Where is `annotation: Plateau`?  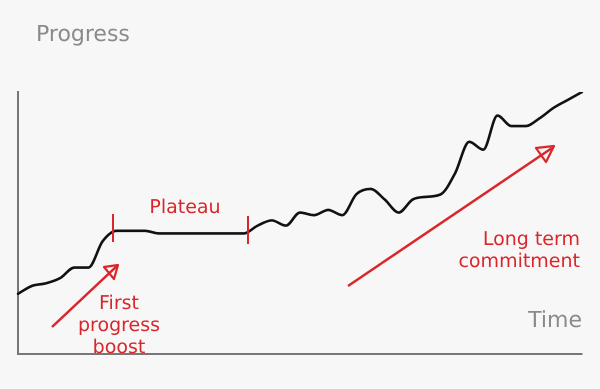
annotation: Plateau is located at coordinates (185, 207).